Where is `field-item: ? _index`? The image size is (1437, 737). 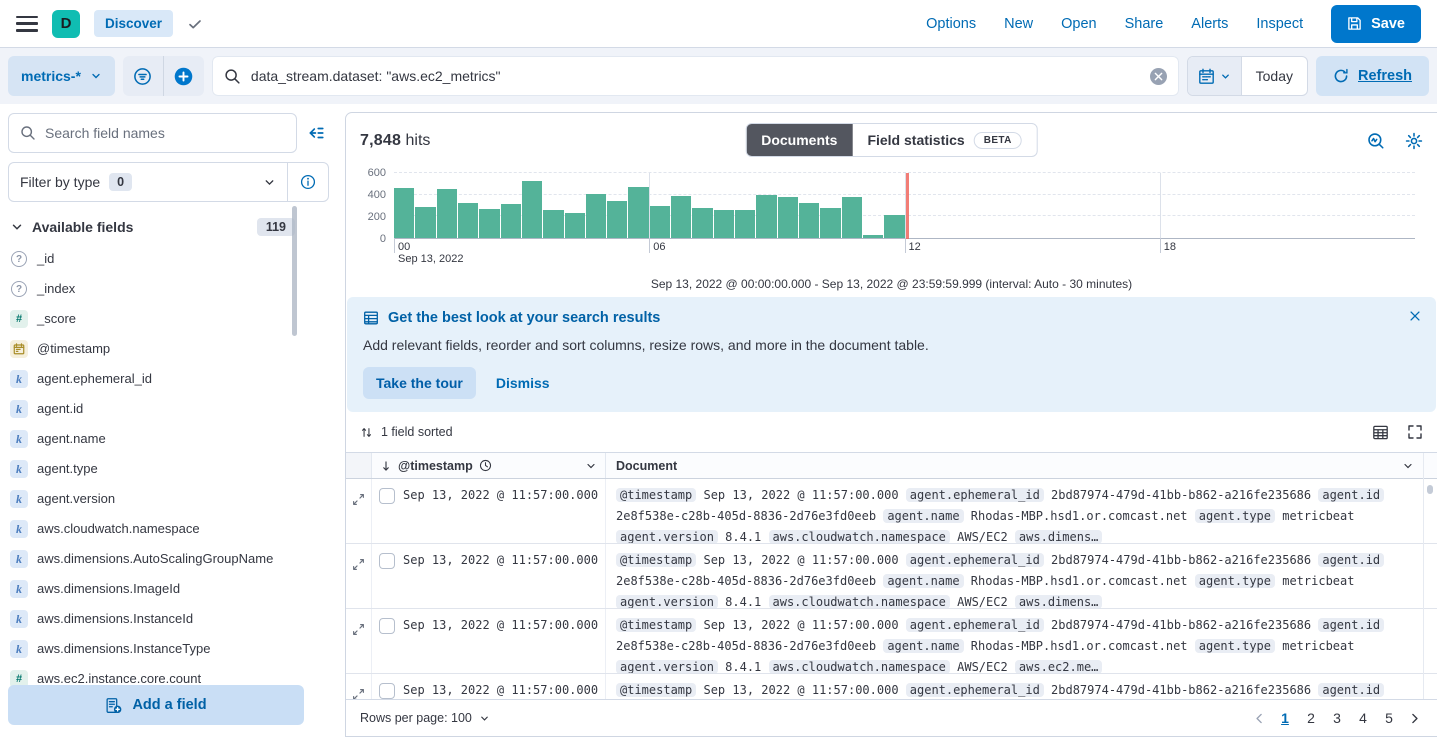
field-item: ? _index is located at coordinates (168, 289).